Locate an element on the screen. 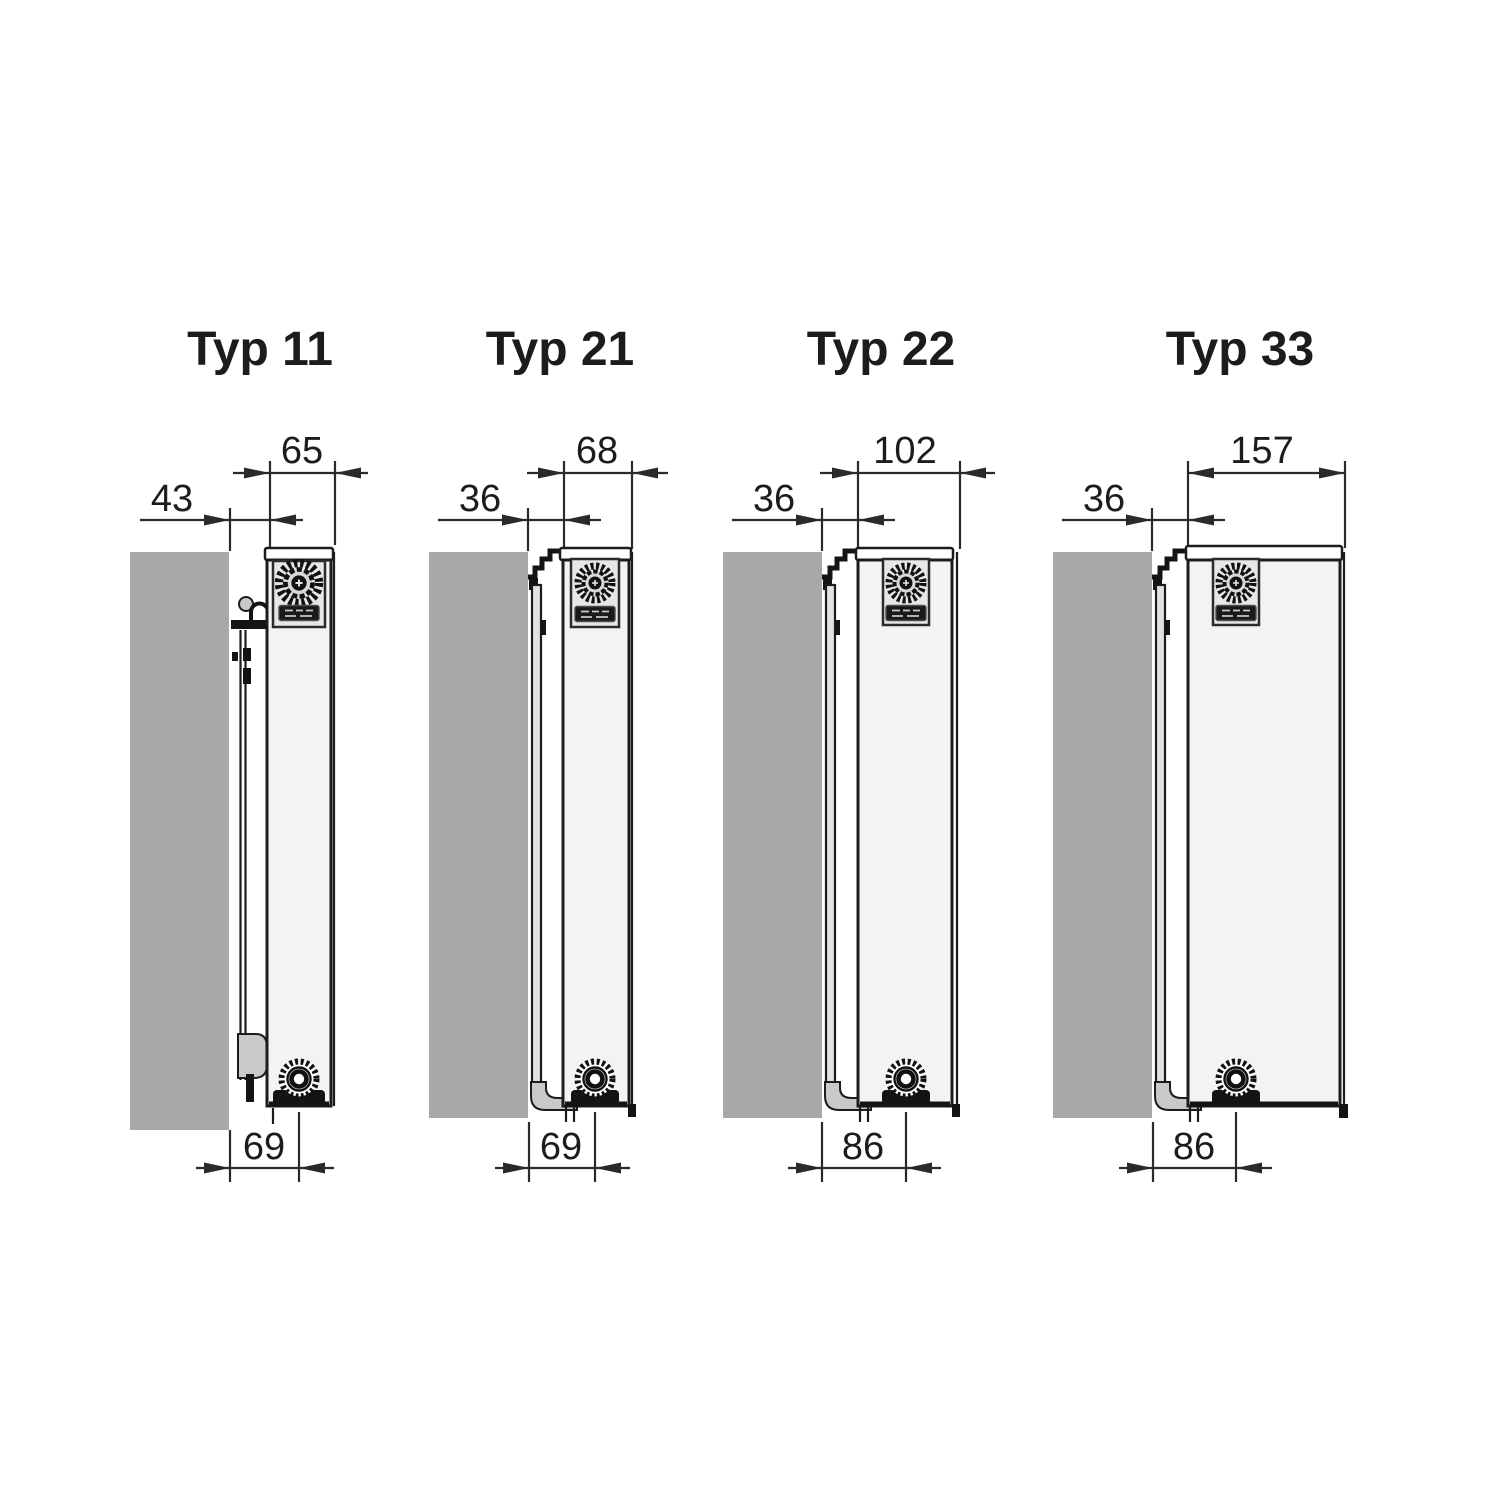  depth-dimension-label: 157 is located at coordinates (1261, 451).